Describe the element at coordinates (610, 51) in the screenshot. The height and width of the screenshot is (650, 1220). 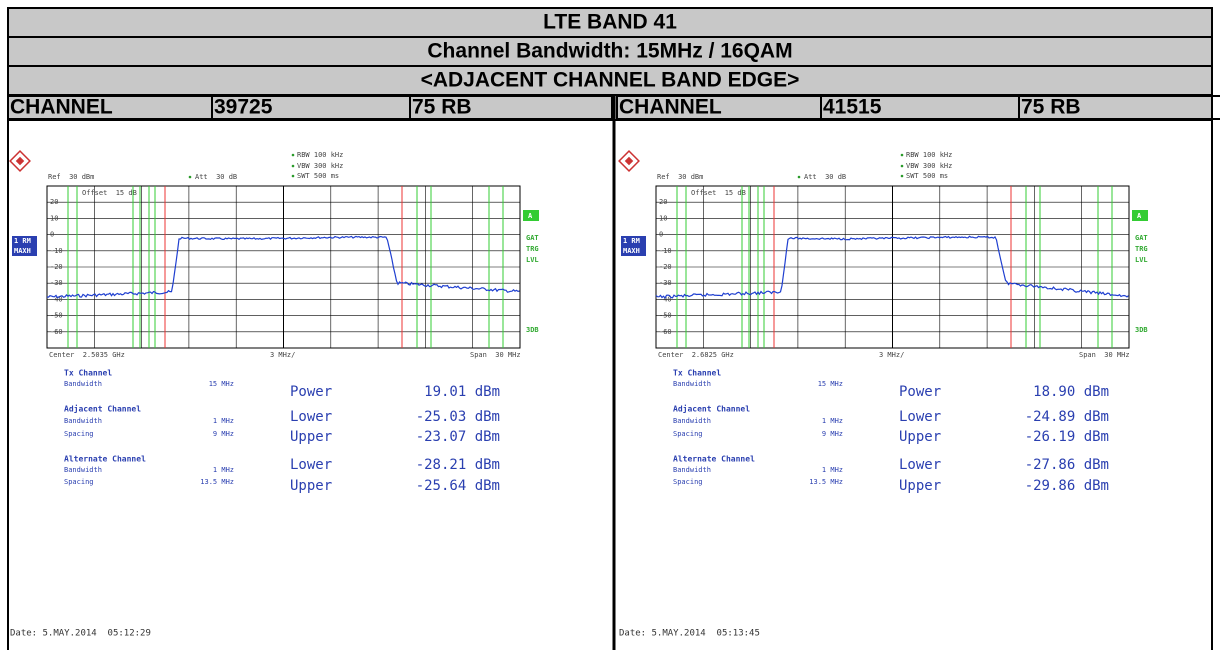
I see `header-band` at that location.